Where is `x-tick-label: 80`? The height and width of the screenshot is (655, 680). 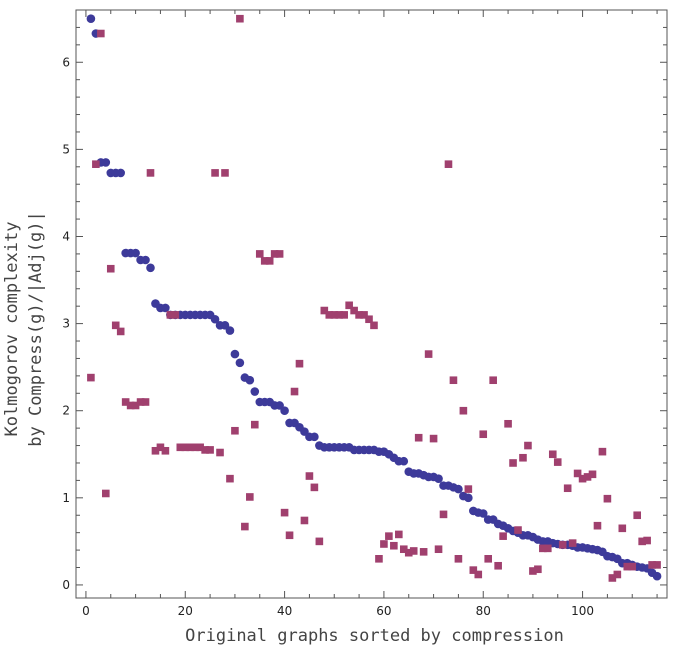 x-tick-label: 80 is located at coordinates (483, 611).